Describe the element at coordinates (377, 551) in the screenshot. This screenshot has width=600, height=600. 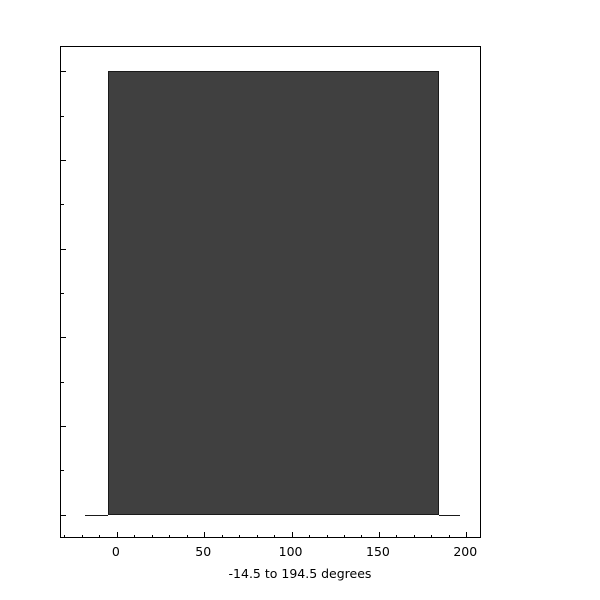
I see `x-axis-tick-label: 150` at that location.